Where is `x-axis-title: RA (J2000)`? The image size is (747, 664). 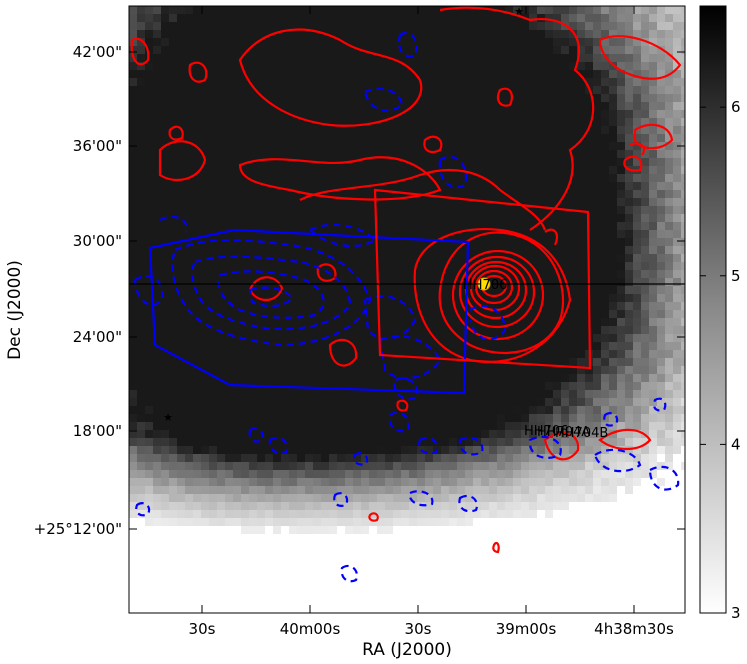 x-axis-title: RA (J2000) is located at coordinates (407, 650).